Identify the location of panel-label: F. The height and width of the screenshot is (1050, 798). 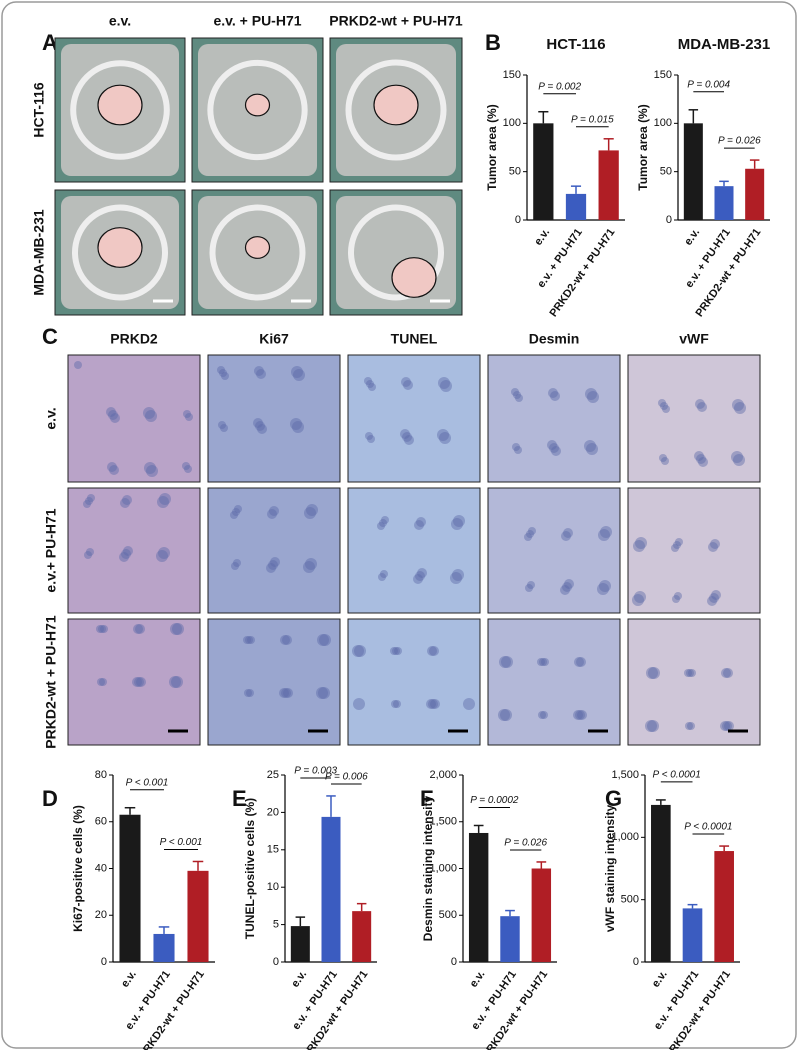
(426, 798).